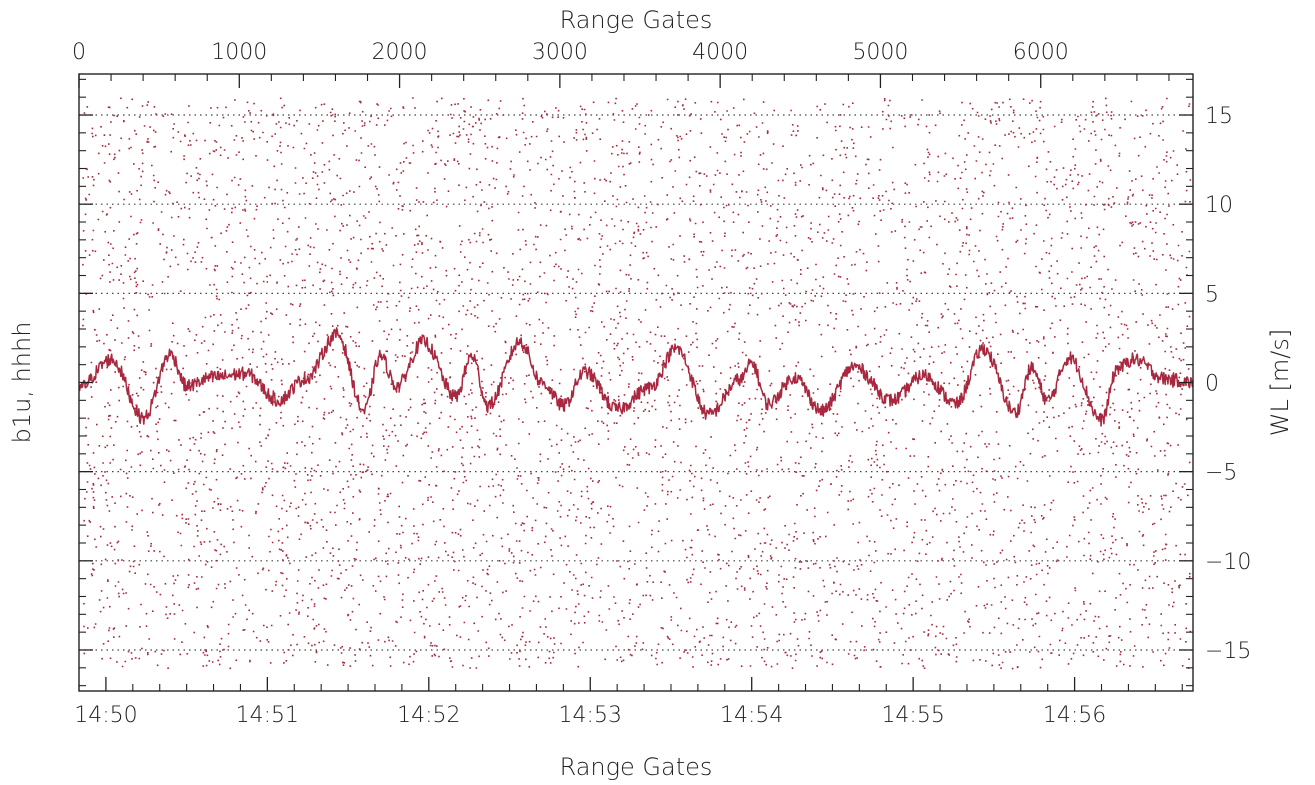  Describe the element at coordinates (636, 767) in the screenshot. I see `bottom-axis-title: Range Gates` at that location.